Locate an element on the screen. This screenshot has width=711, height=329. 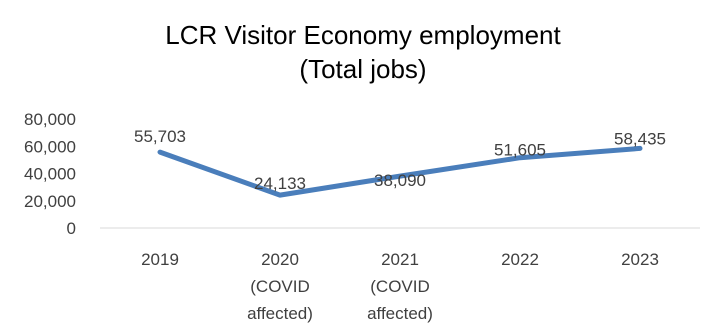
x-category-label: 2020 (COVID affected) is located at coordinates (280, 286).